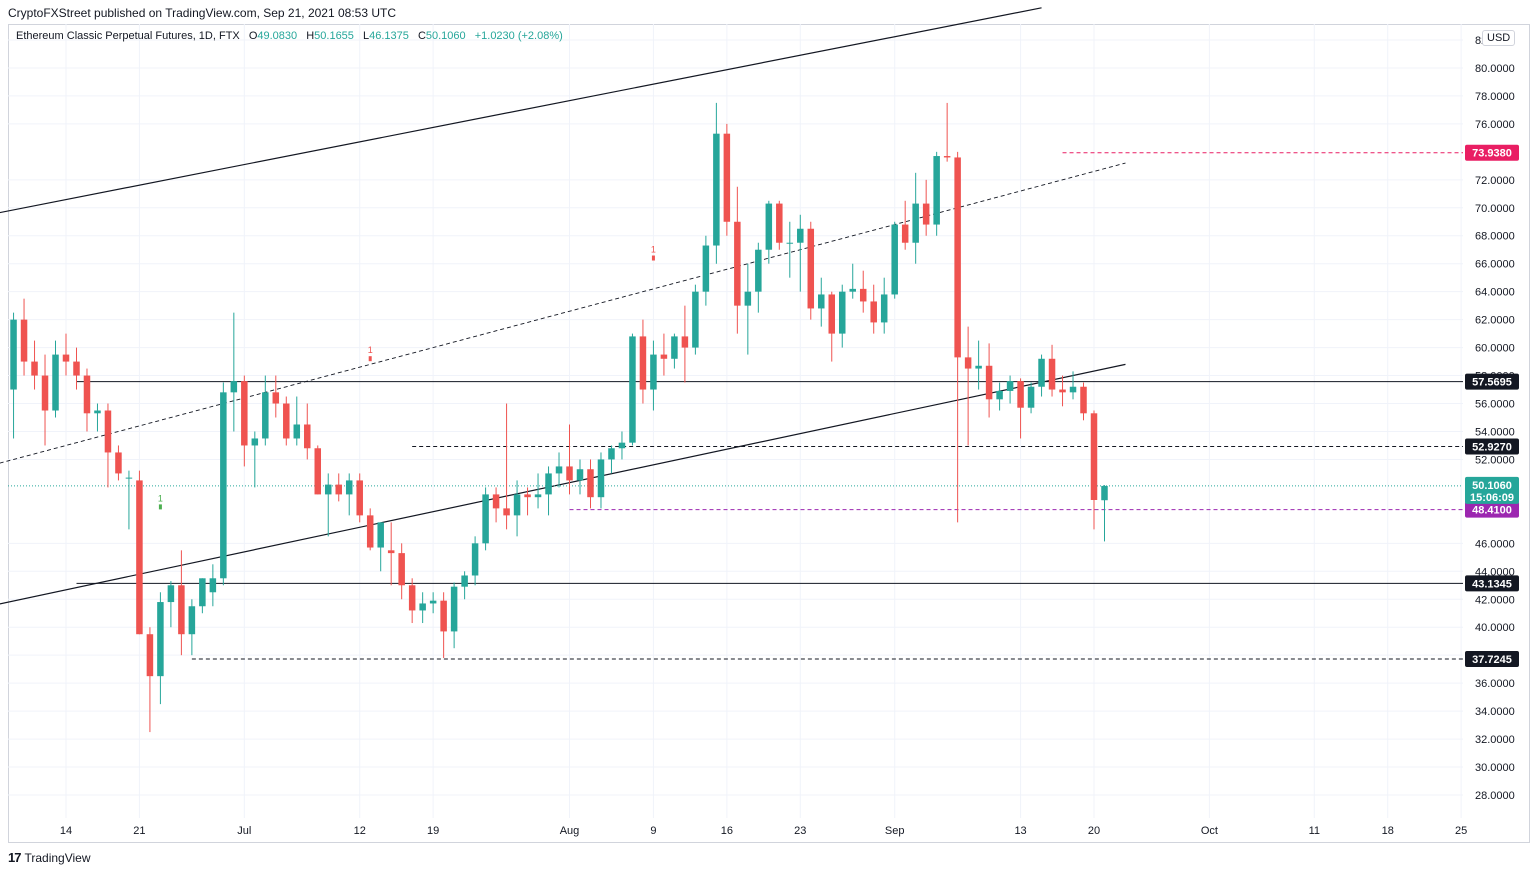 The image size is (1536, 873). I want to click on price-tag-43.1345: 43.1345, so click(1492, 583).